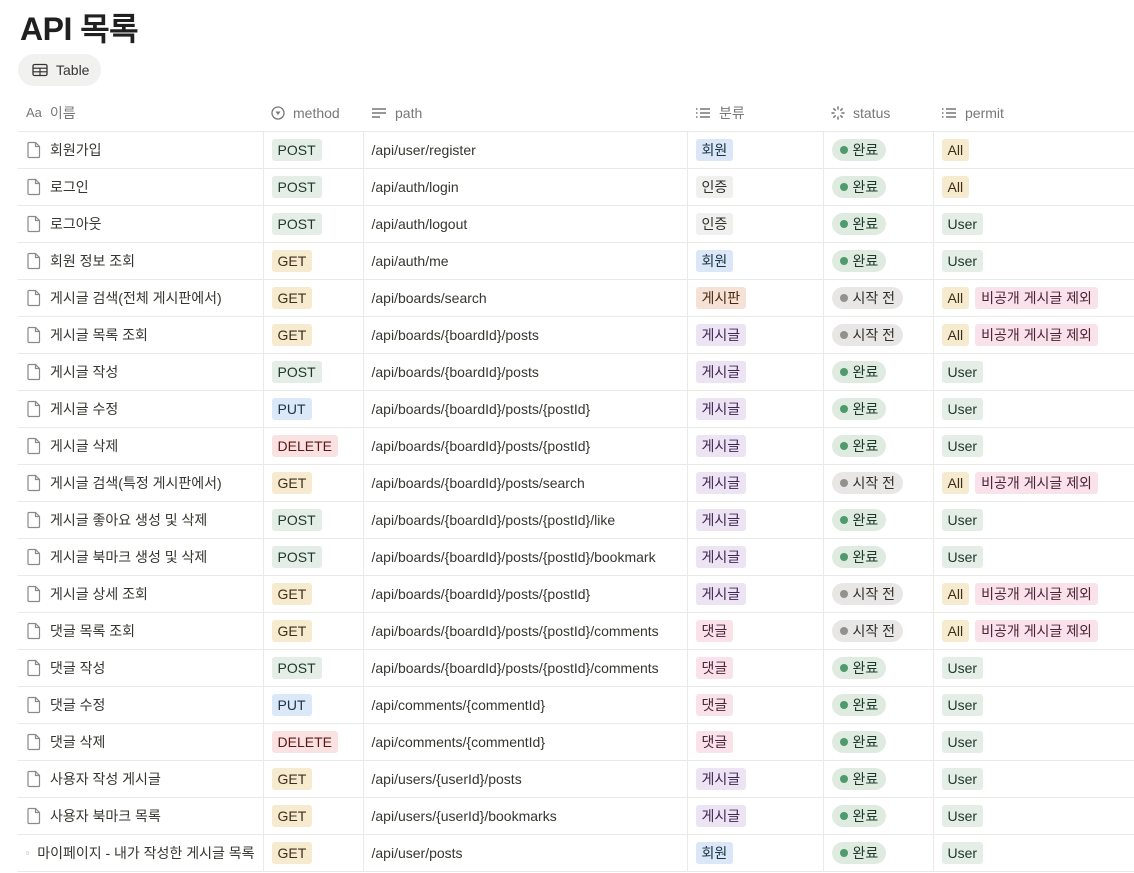  What do you see at coordinates (140, 853) in the screenshot?
I see `name-cell: 마이페이지 - 내가 작성한 게시글 목록` at bounding box center [140, 853].